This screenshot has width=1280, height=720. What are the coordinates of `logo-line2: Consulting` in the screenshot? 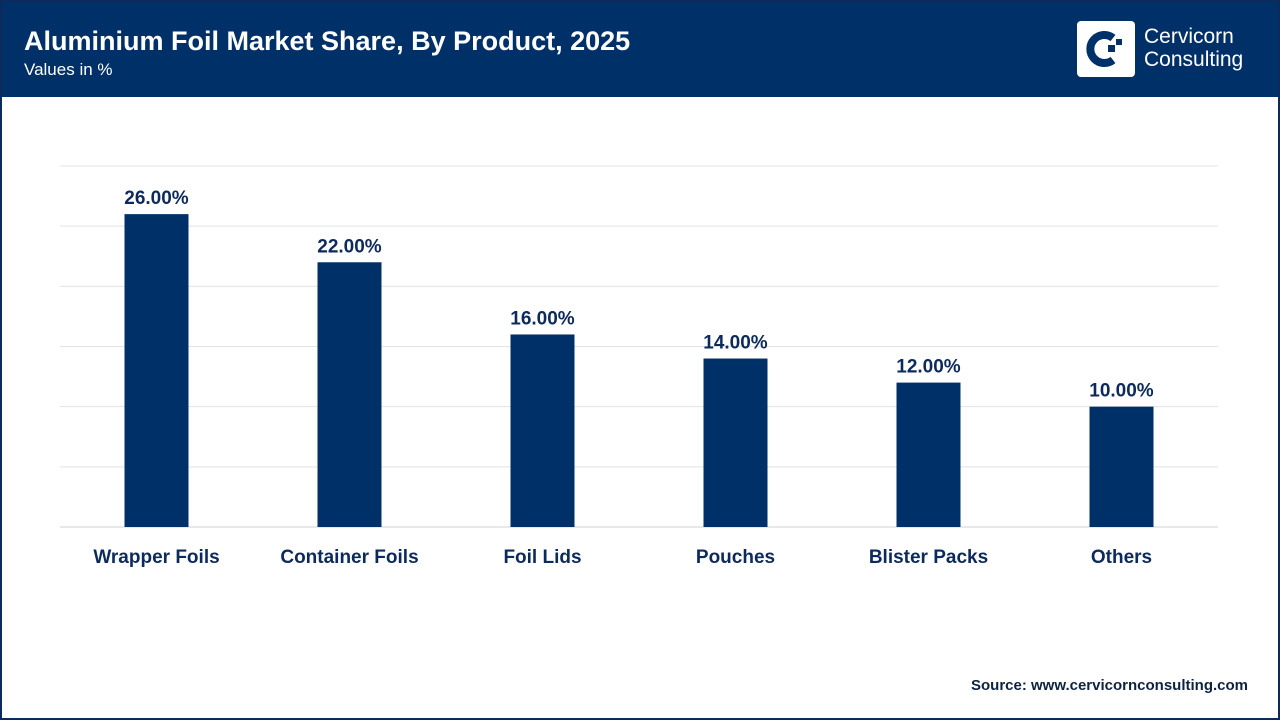 It's located at (1194, 59).